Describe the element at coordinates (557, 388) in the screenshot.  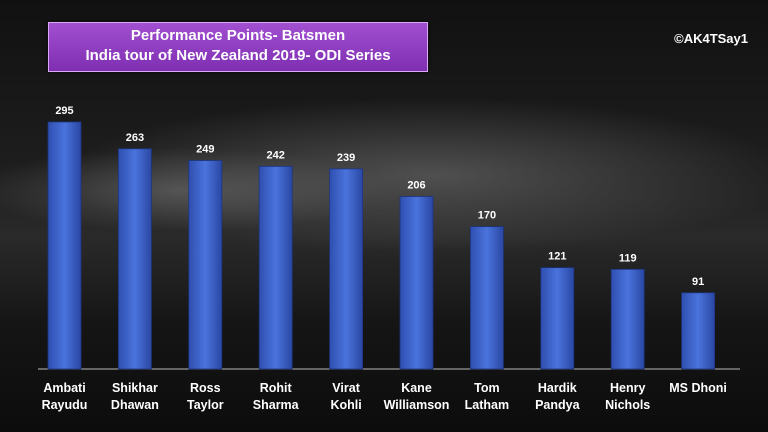
I see `category-label: Hardik` at that location.